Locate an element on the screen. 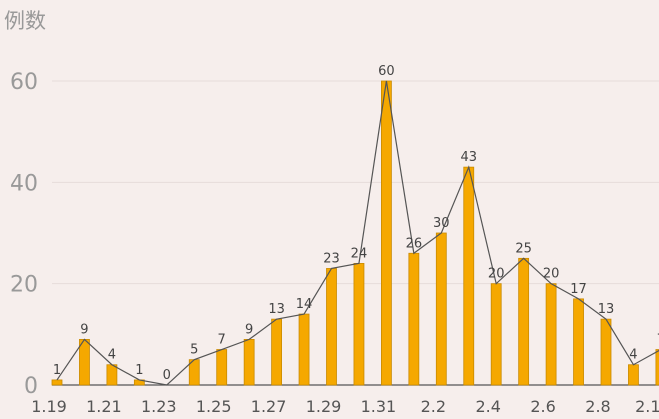  x-tick-label: 2.2 is located at coordinates (433, 406).